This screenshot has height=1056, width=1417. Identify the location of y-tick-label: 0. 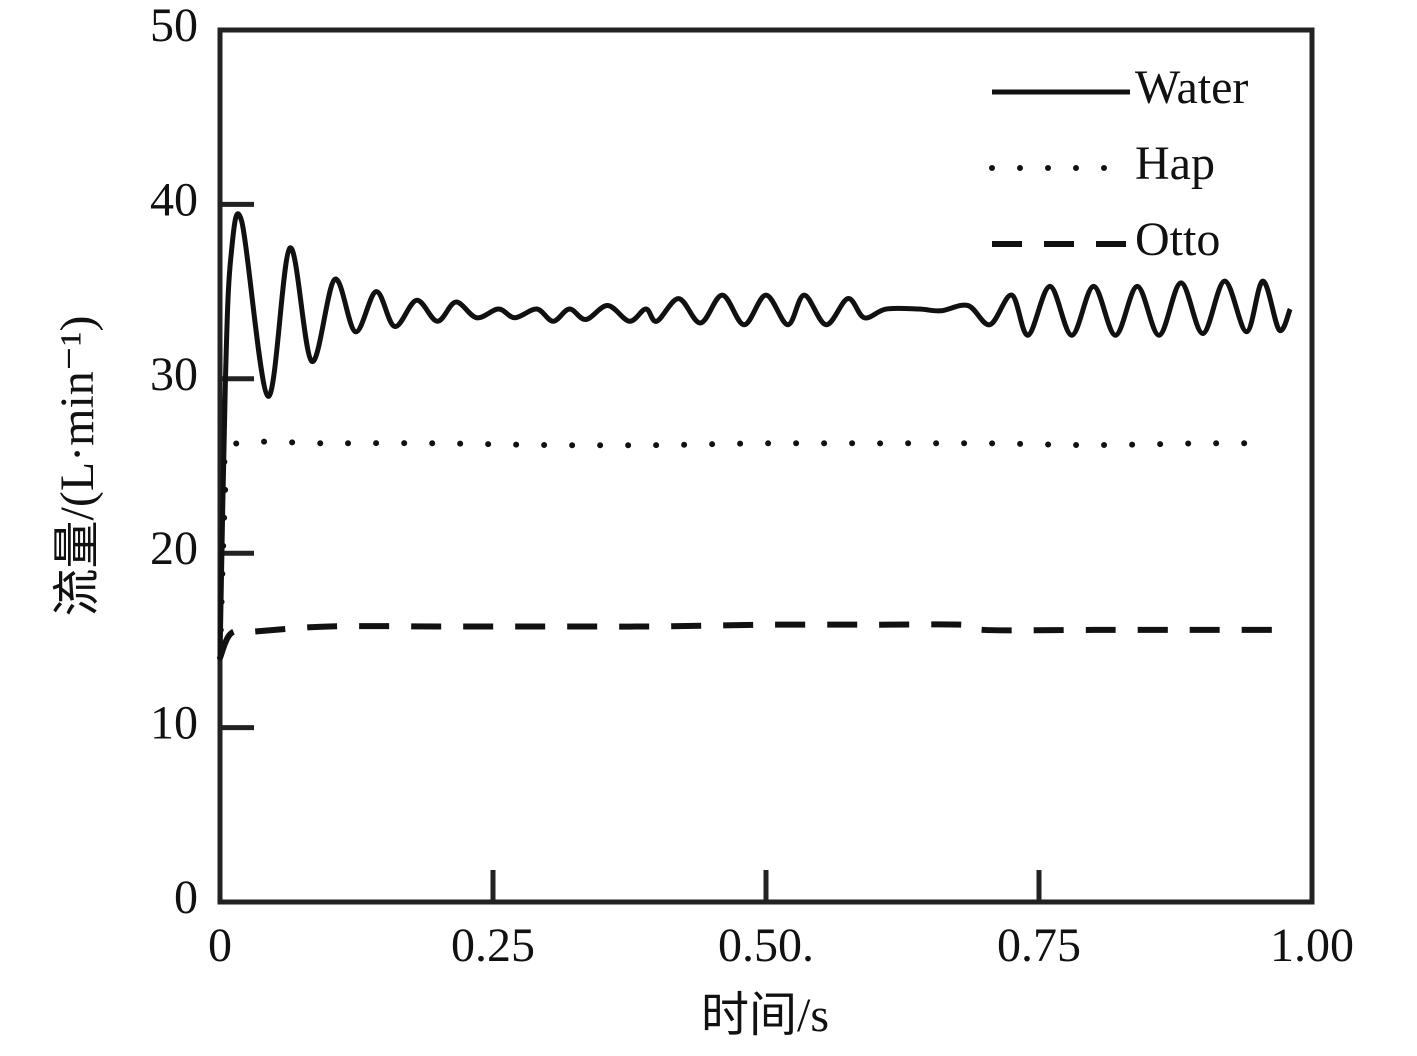
(186, 897).